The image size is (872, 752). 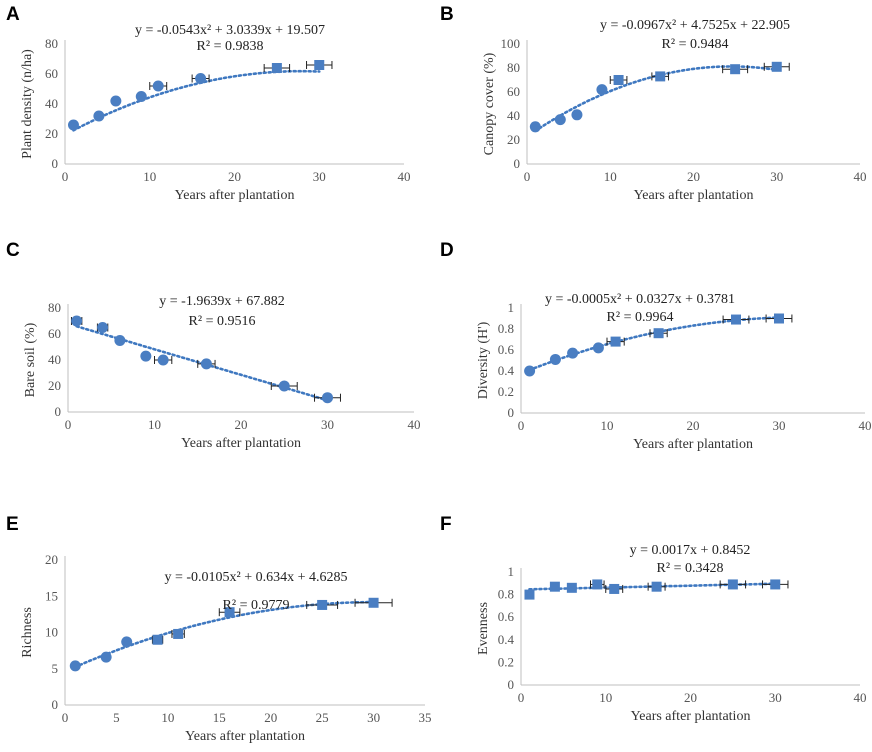 I want to click on r-squared-label: R² = 0.9838, so click(x=230, y=46).